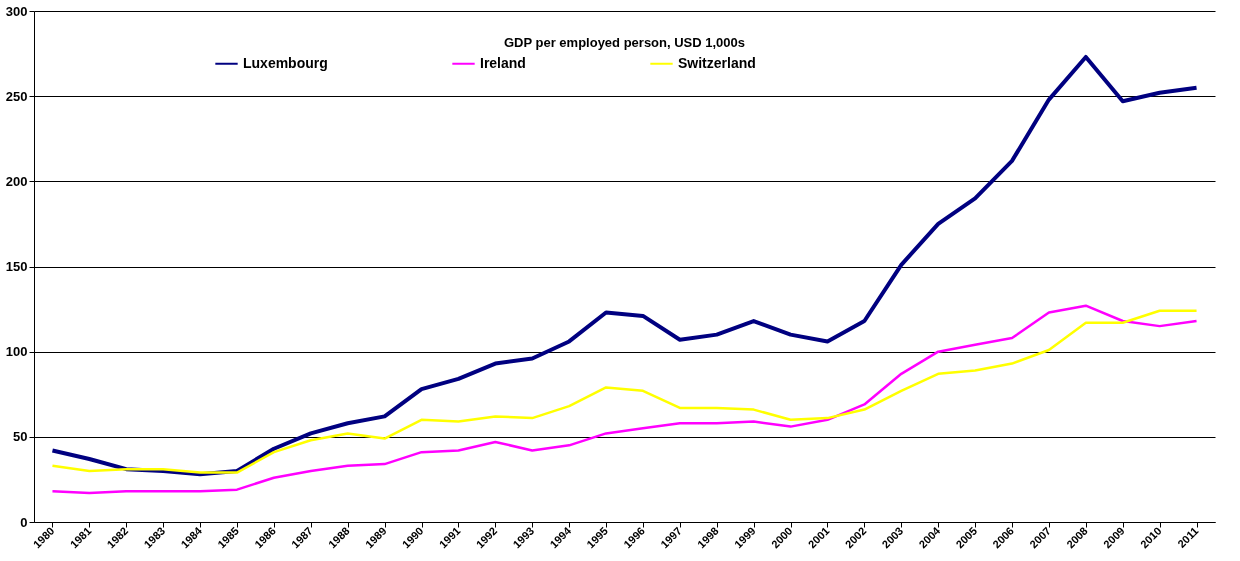 Image resolution: width=1240 pixels, height=561 pixels. I want to click on y-tick-label: 250, so click(16, 96).